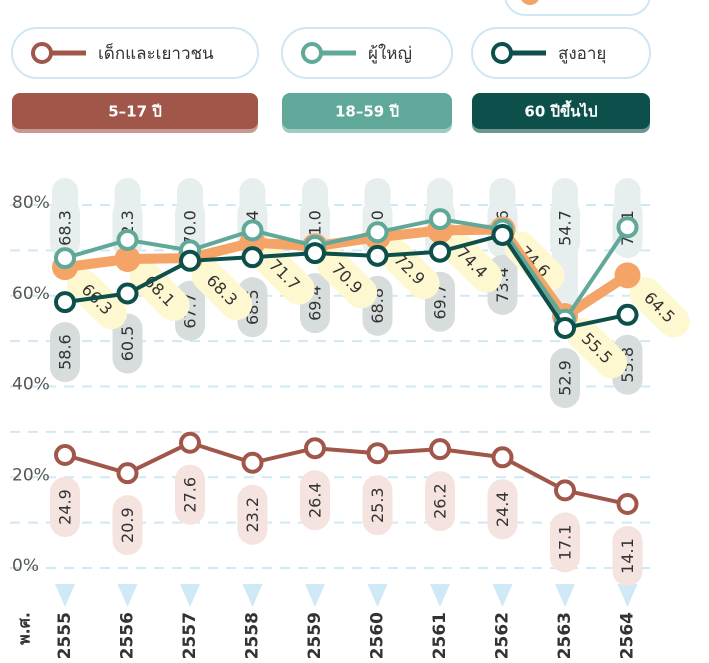 This screenshot has height=663, width=709. I want to click on data-label-text: 27.6, so click(190, 495).